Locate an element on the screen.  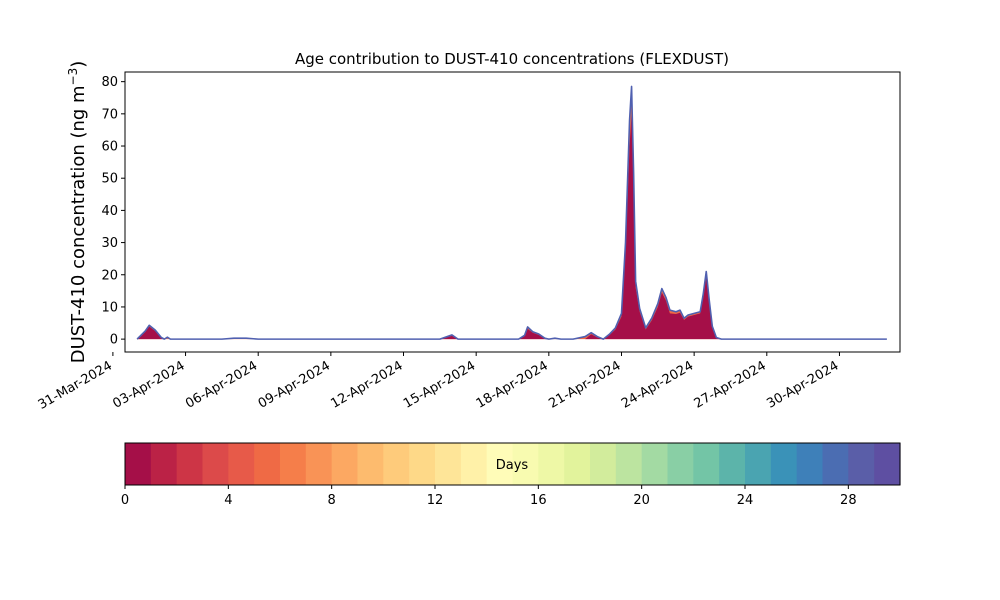
colorbar-tick-label: 8 is located at coordinates (332, 500).